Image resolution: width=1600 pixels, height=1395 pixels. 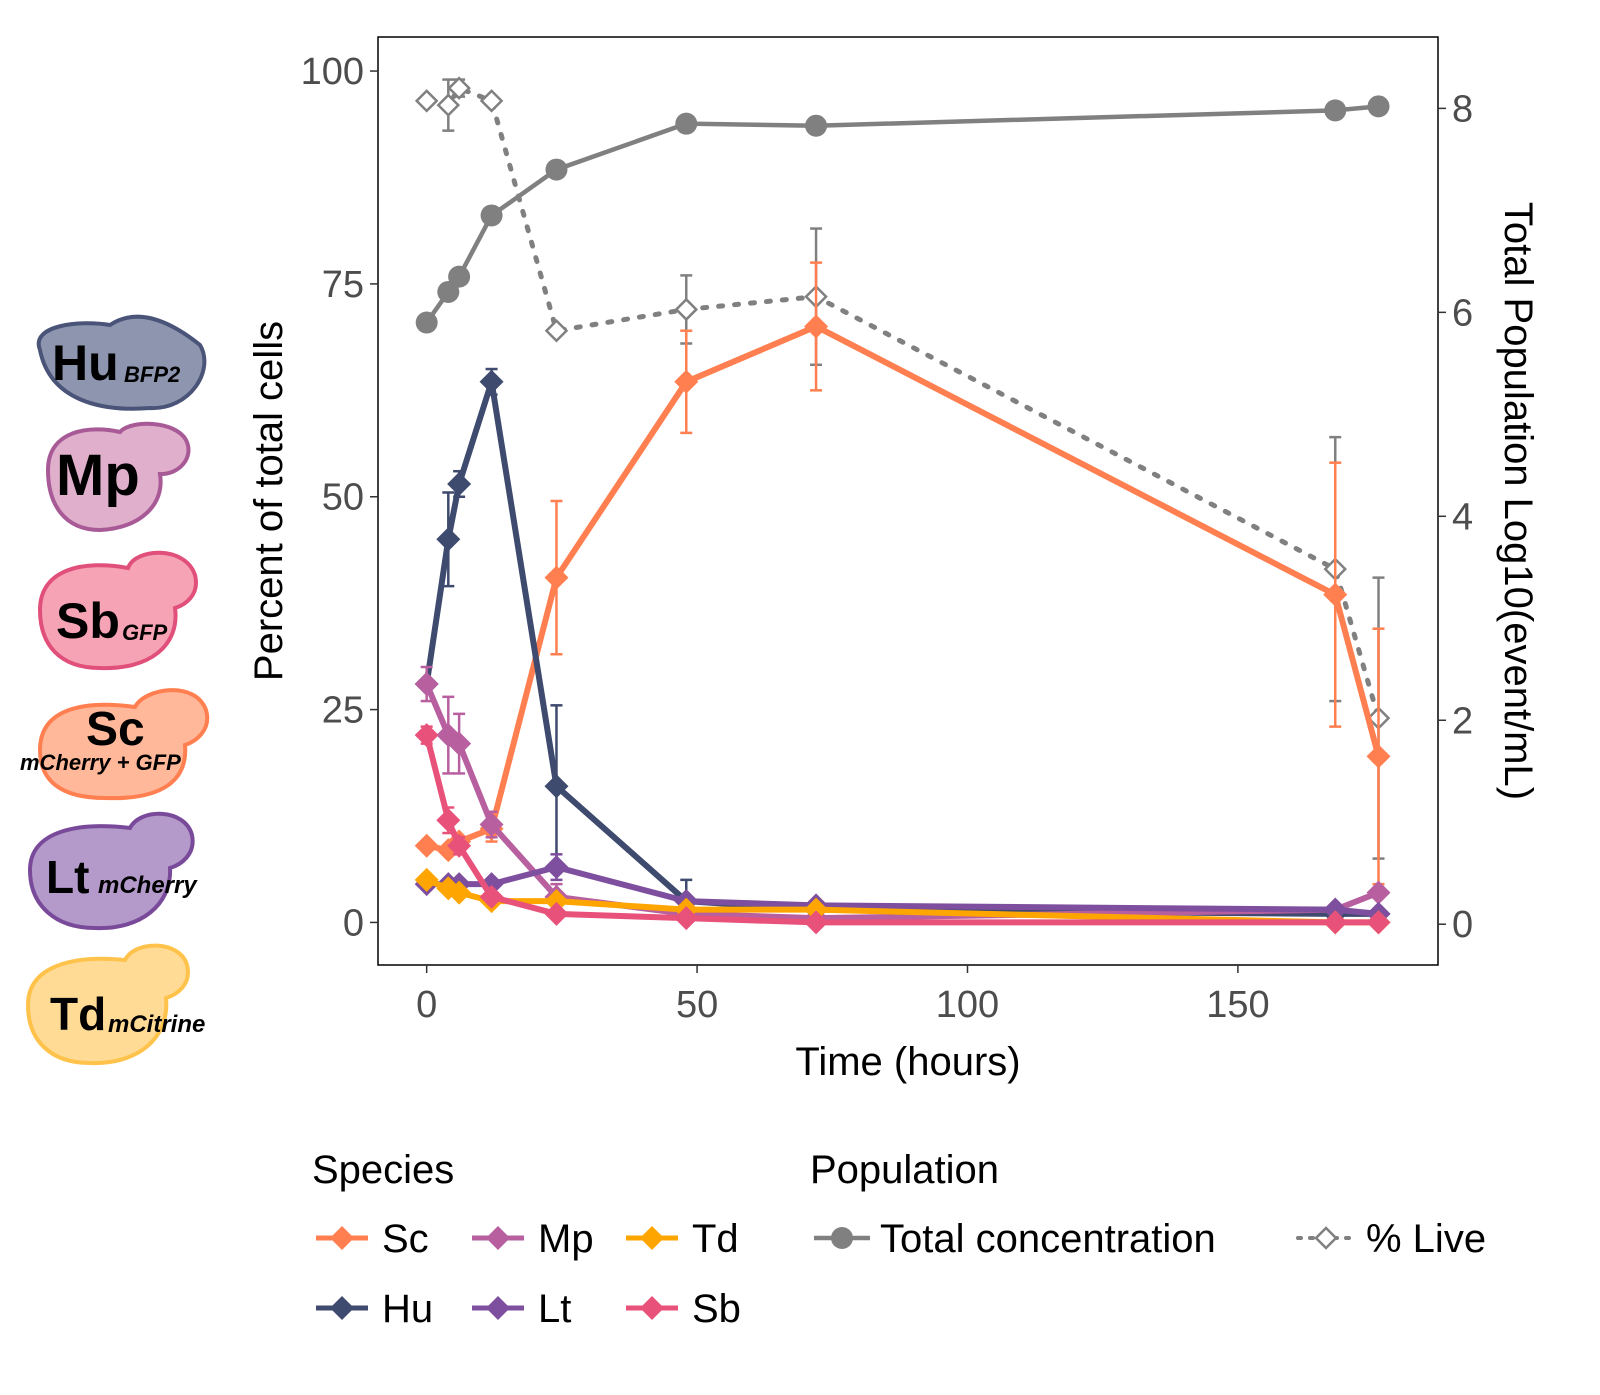 I want to click on y-axis-right: 0 2 4 6 8, so click(x=1455, y=517).